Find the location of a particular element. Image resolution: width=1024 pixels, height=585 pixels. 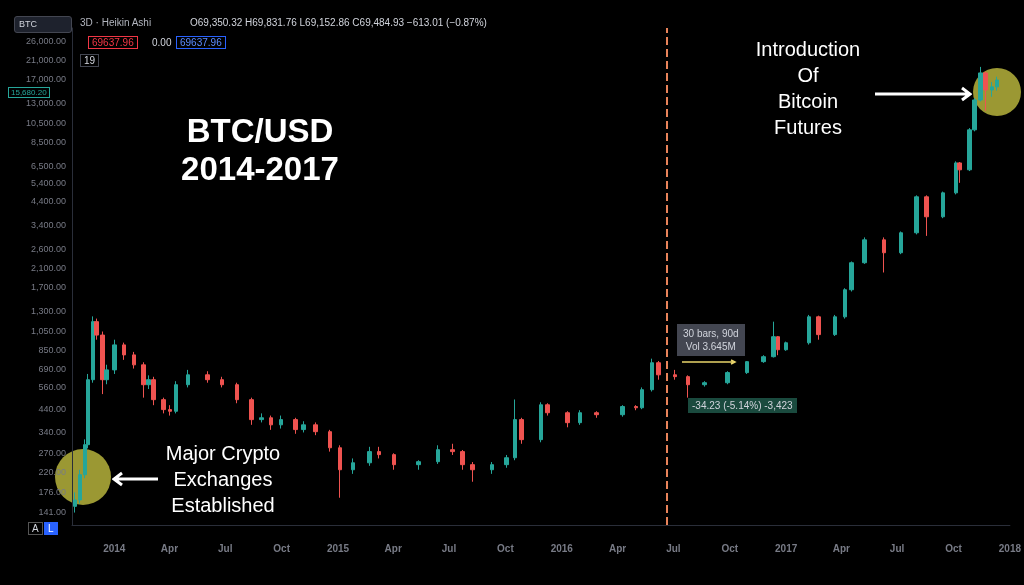

y-tick-label: 6,500.00 is located at coordinates (48, 166).